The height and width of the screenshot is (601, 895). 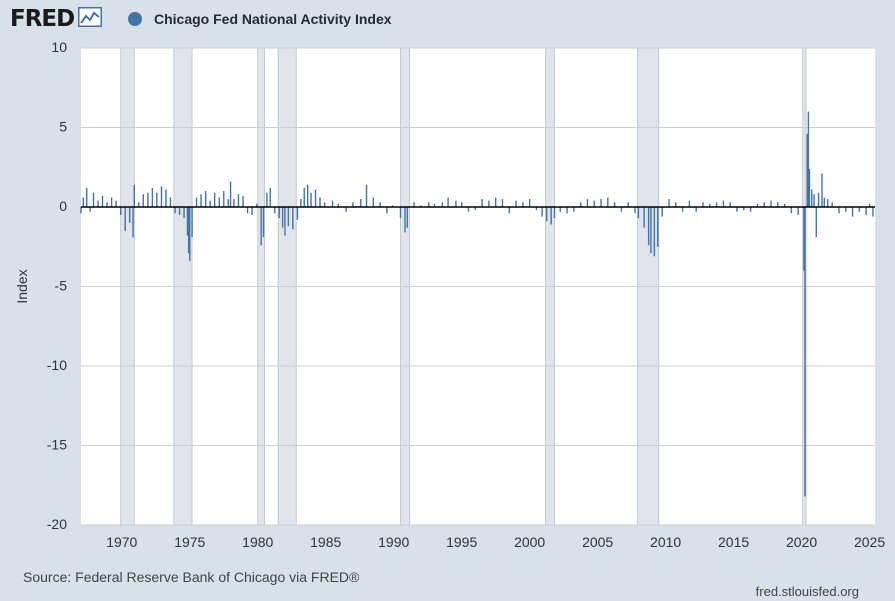 What do you see at coordinates (22, 286) in the screenshot?
I see `y-axis-label: Index` at bounding box center [22, 286].